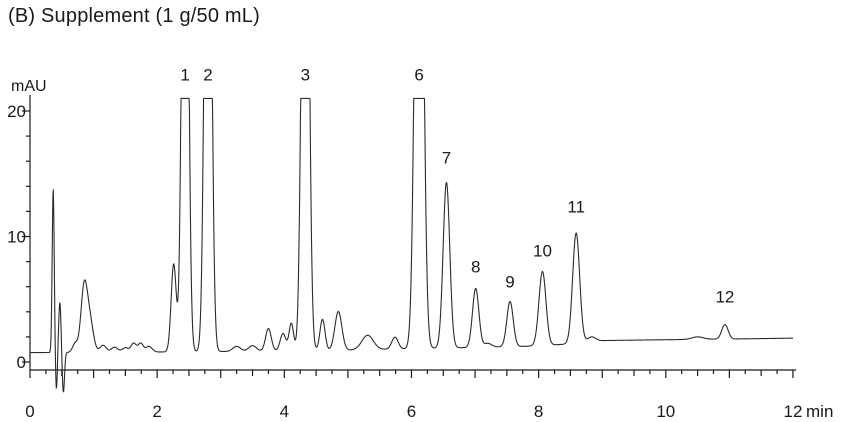  I want to click on peak-label-3: 3, so click(305, 75).